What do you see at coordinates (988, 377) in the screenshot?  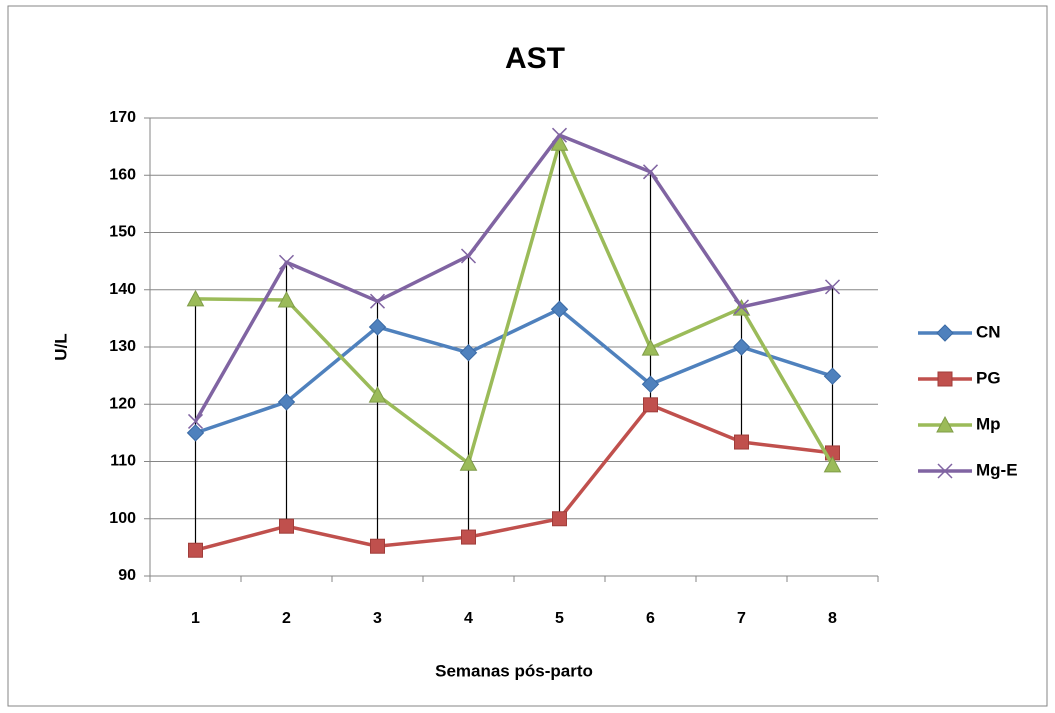 I see `legend-label: PG` at bounding box center [988, 377].